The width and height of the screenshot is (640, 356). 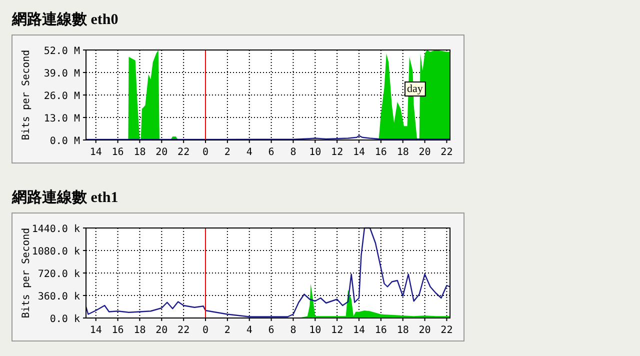 I want to click on y-tick-label: 360.0 k, so click(x=59, y=297).